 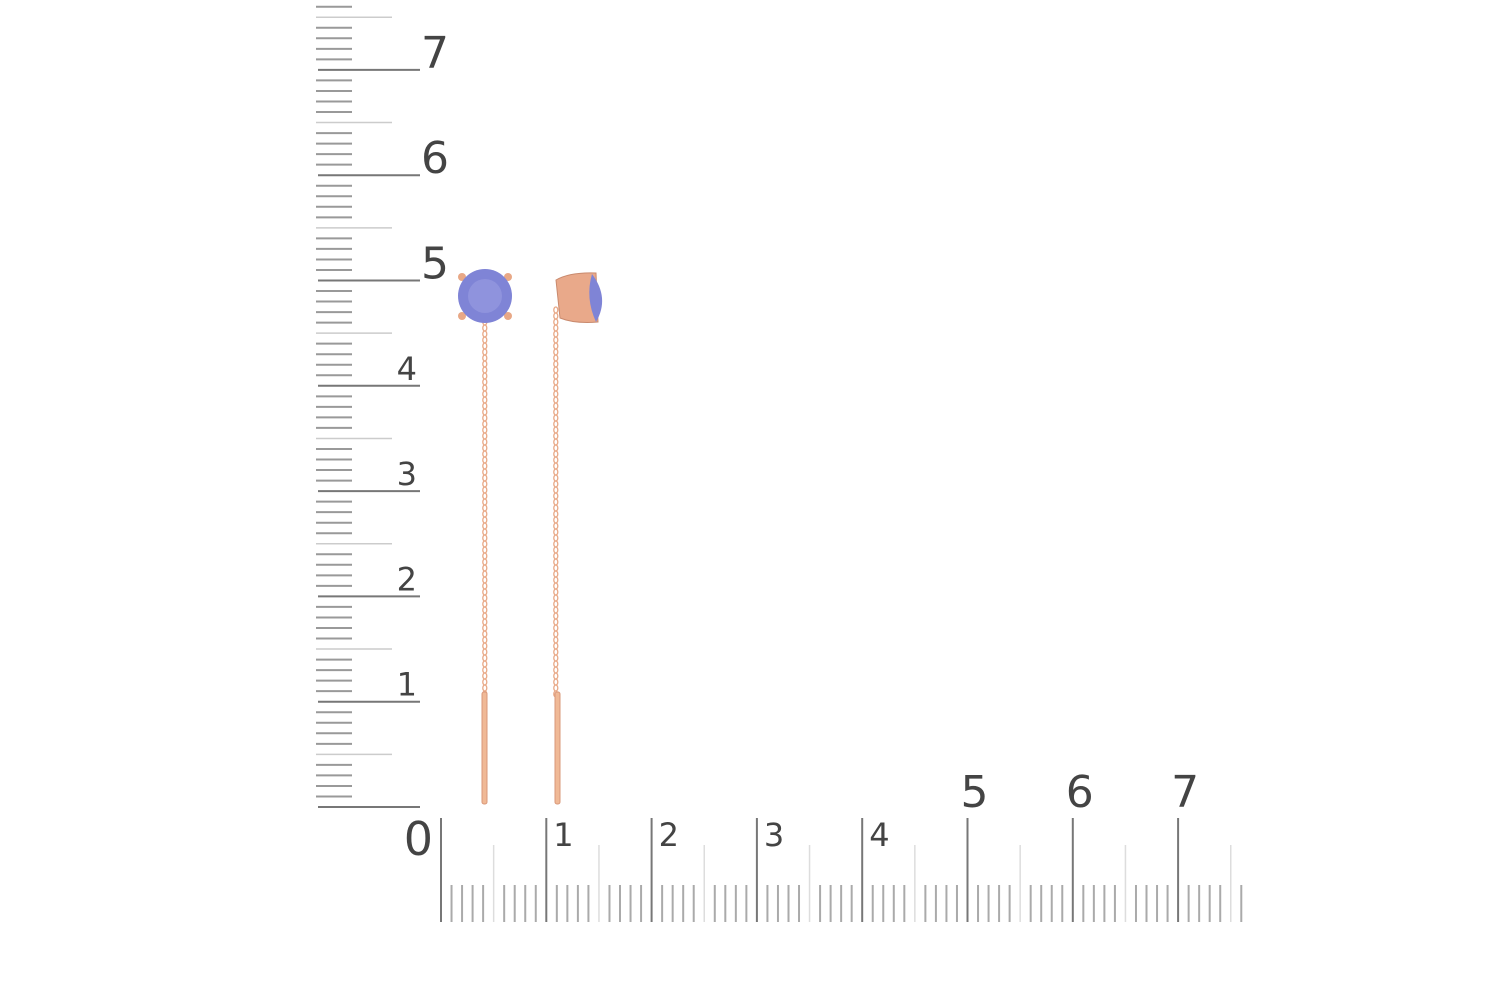 I want to click on right-earring-setting, so click(x=577, y=297).